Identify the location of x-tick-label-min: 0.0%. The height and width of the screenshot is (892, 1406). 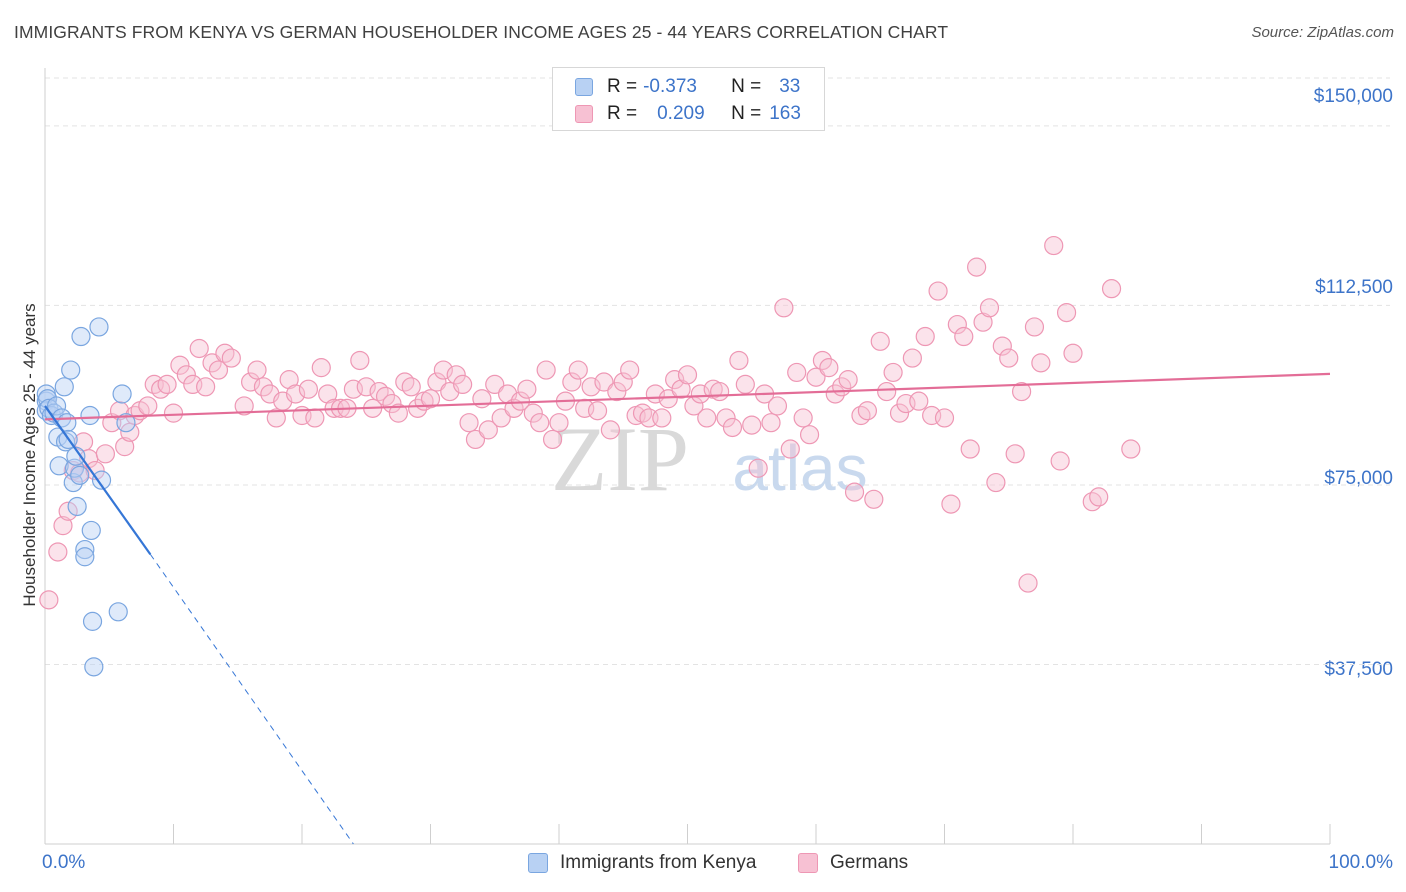
(64, 862).